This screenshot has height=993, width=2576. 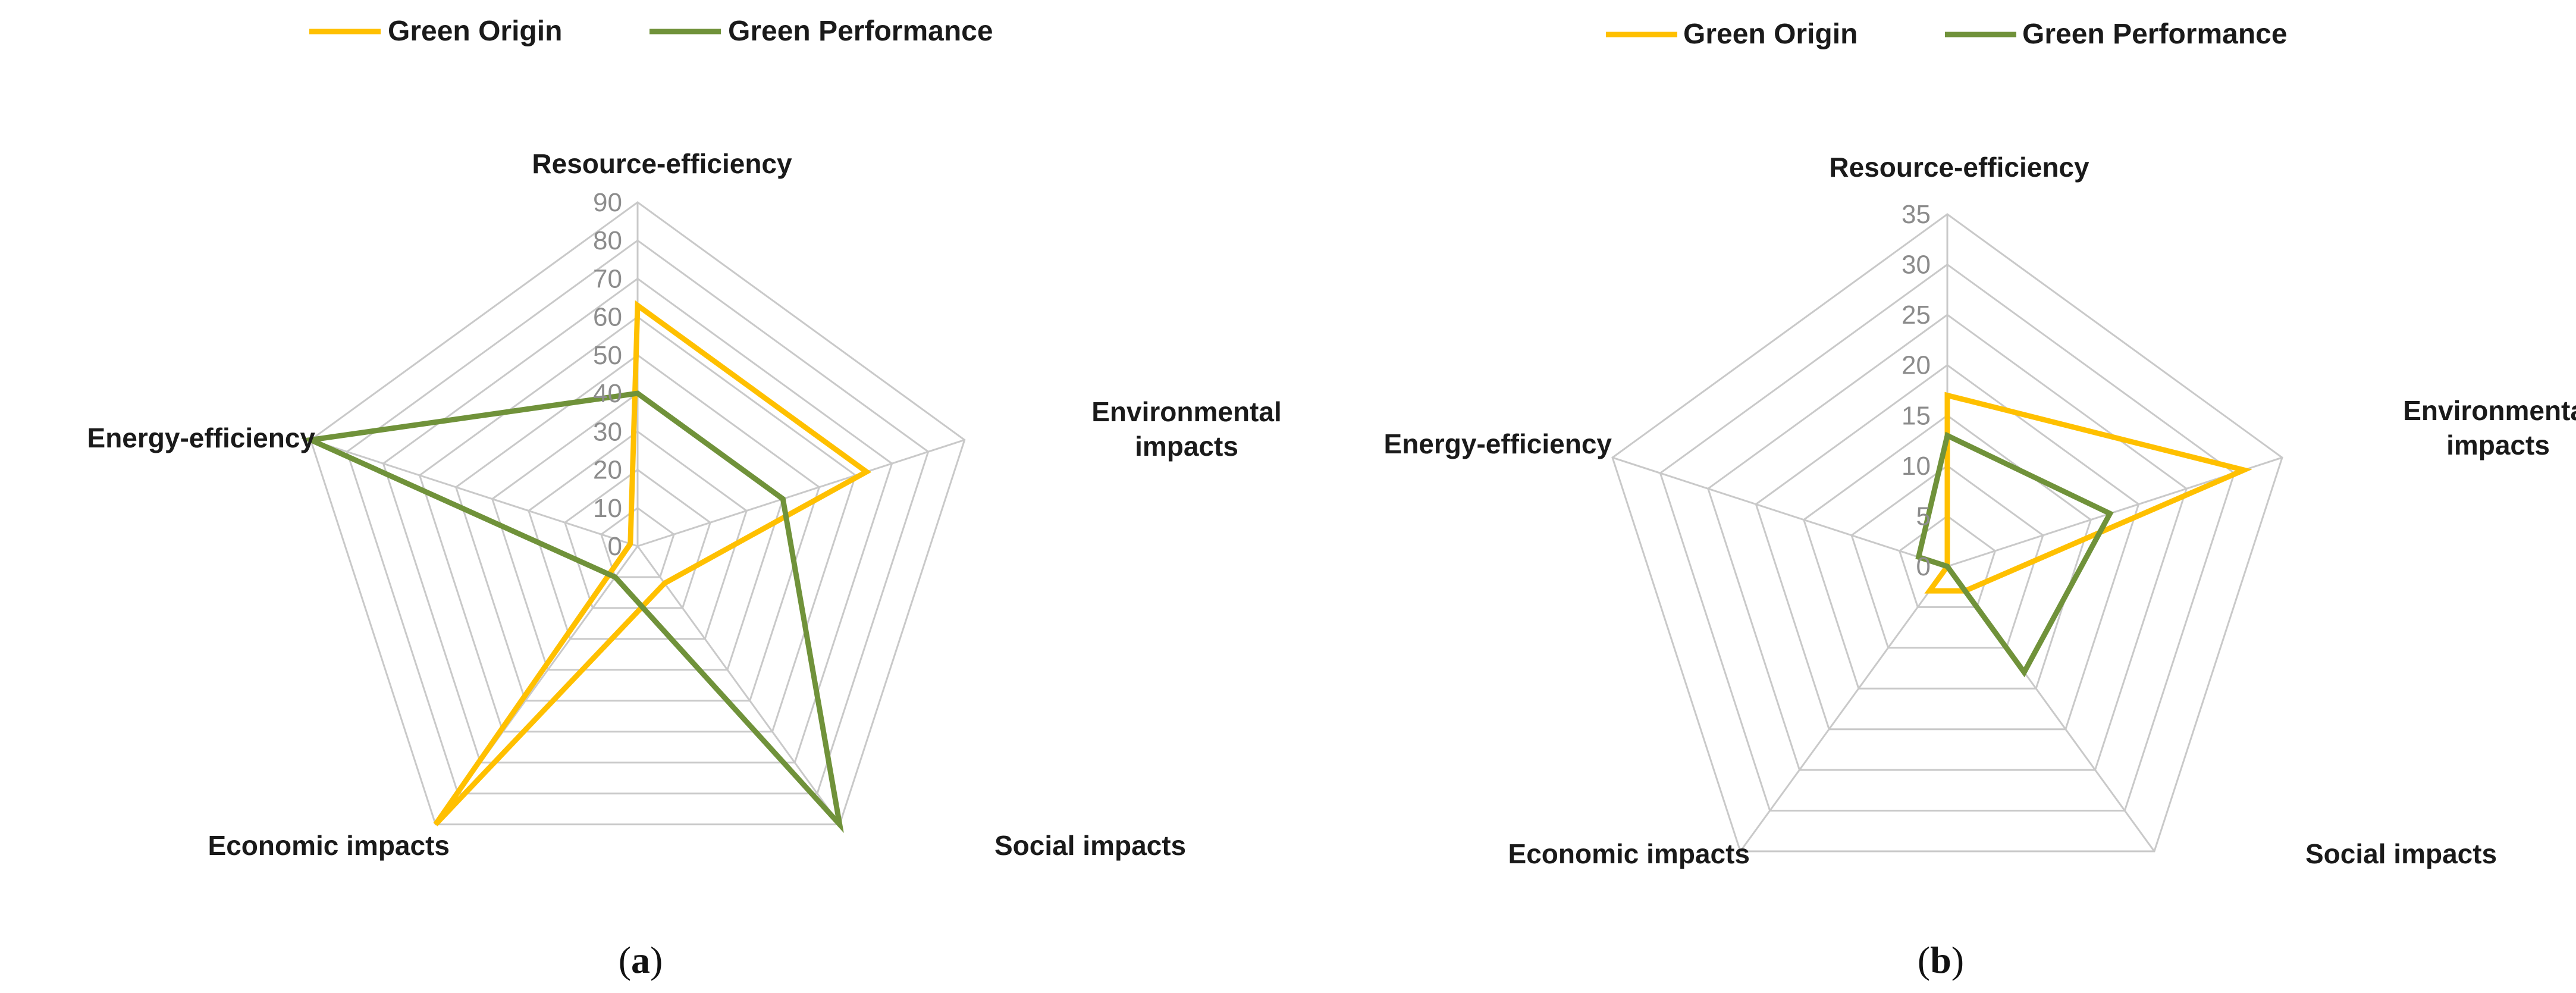 I want to click on caption-letter-b: b, so click(x=1940, y=960).